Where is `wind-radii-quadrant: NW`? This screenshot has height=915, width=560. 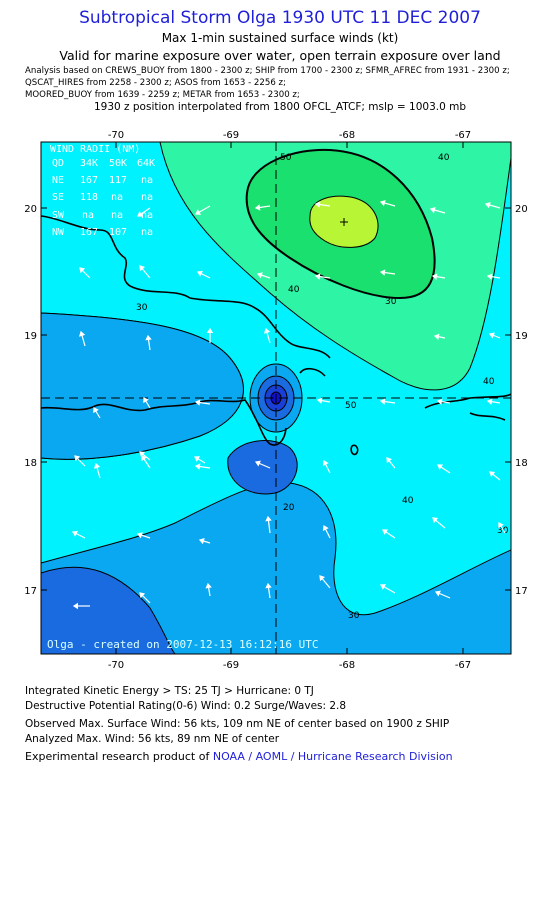 wind-radii-quadrant: NW is located at coordinates (58, 232).